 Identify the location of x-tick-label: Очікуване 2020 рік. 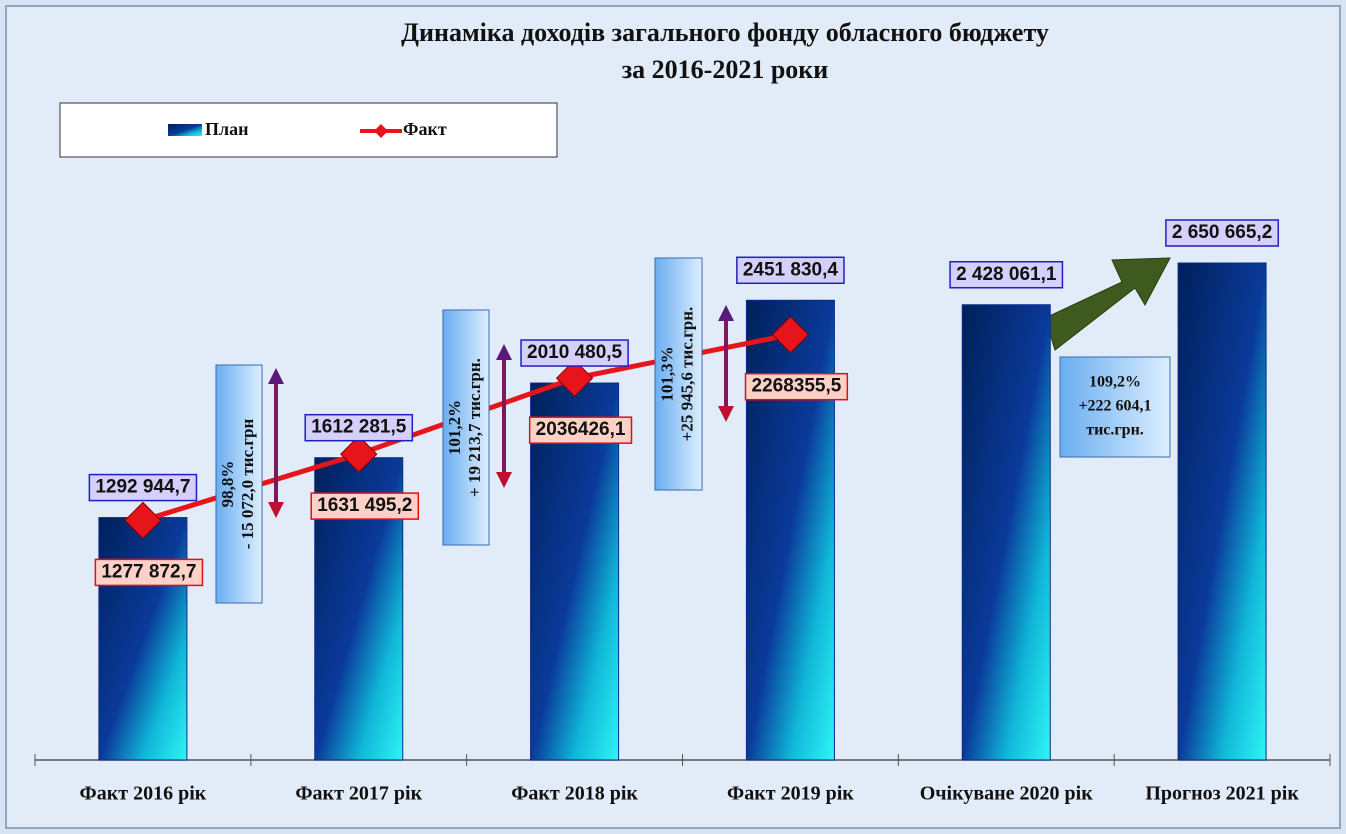
(1007, 794).